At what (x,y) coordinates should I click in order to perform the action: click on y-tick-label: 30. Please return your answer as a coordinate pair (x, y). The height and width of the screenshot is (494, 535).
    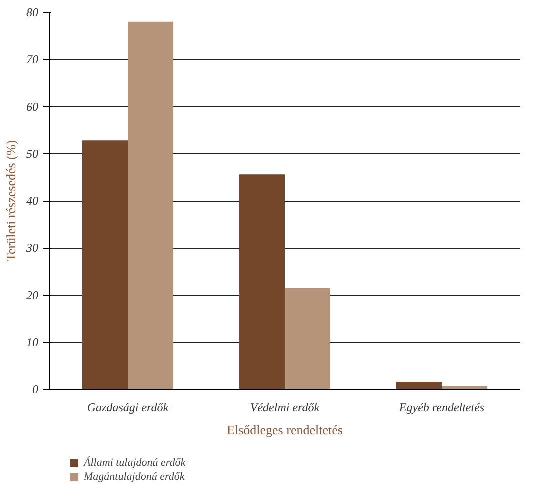
    Looking at the image, I should click on (32, 248).